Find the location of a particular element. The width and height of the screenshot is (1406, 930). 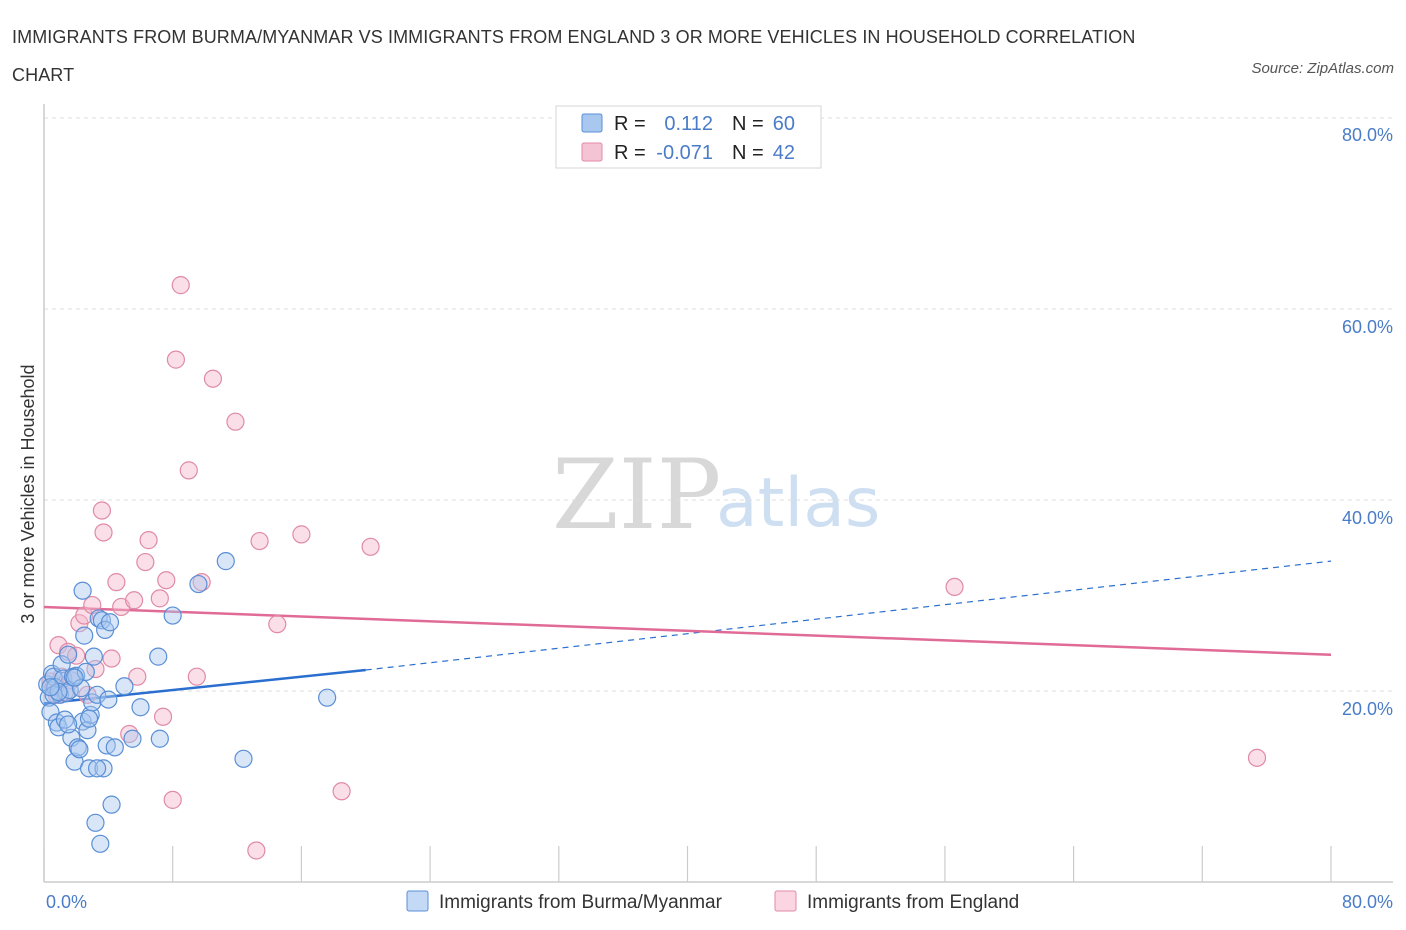

legend-n-label-england: N = is located at coordinates (748, 153).